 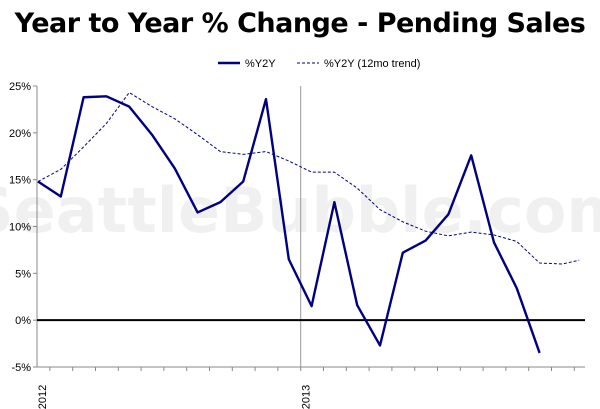 I want to click on y-tick-label: 15%, so click(x=20, y=181).